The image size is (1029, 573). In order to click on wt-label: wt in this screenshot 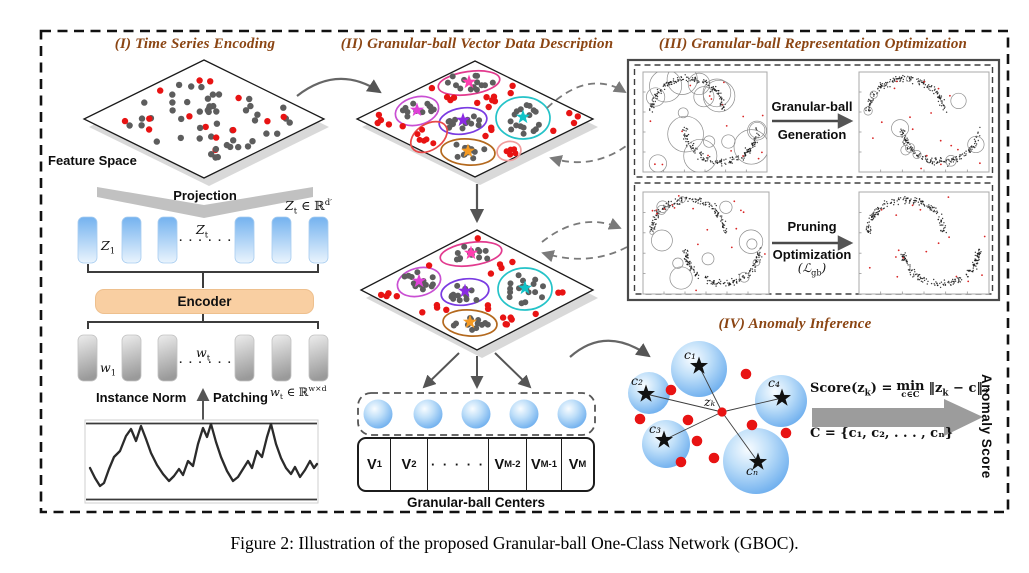, I will do `click(203, 354)`.